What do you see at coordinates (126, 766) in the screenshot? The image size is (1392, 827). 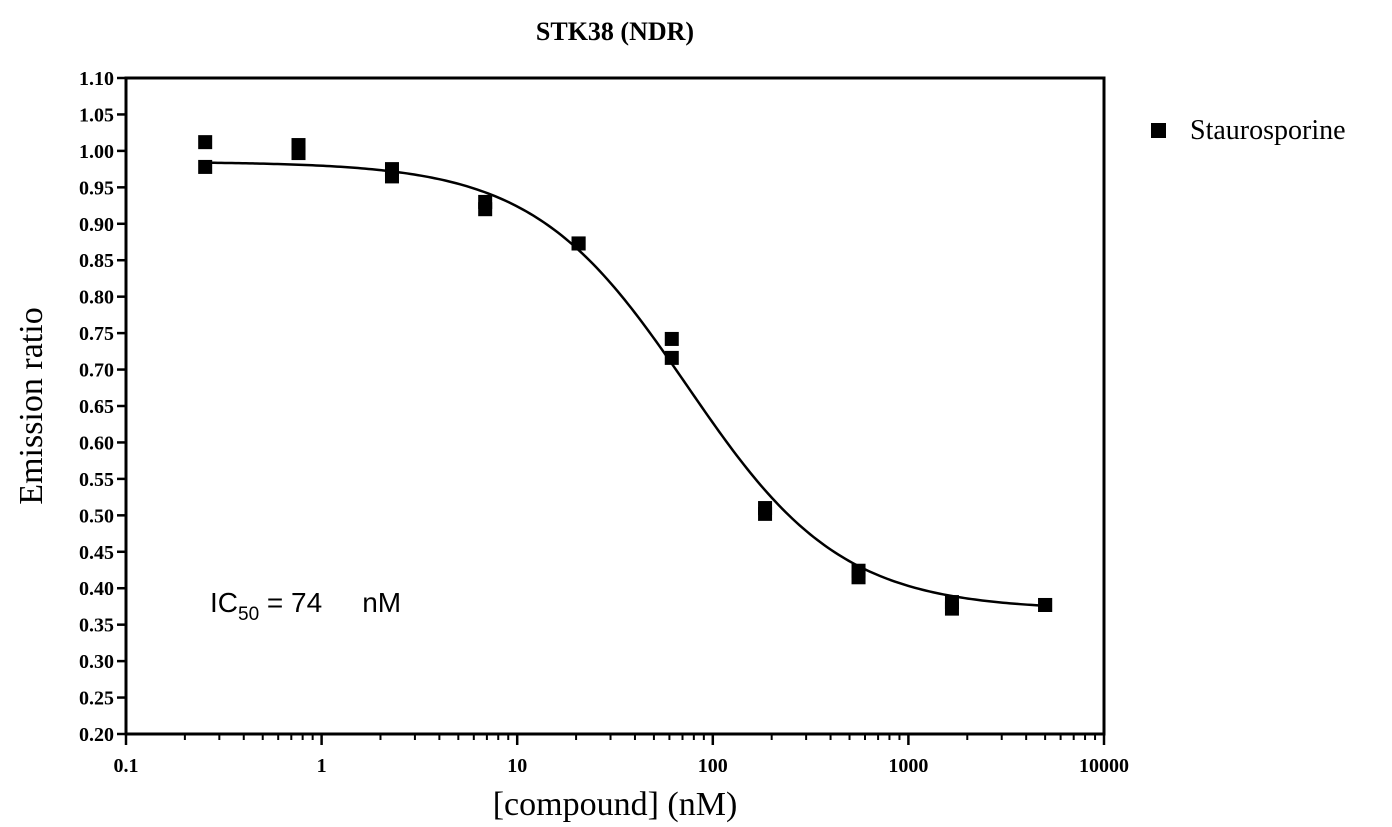 I see `x-tick-label: 0.1` at bounding box center [126, 766].